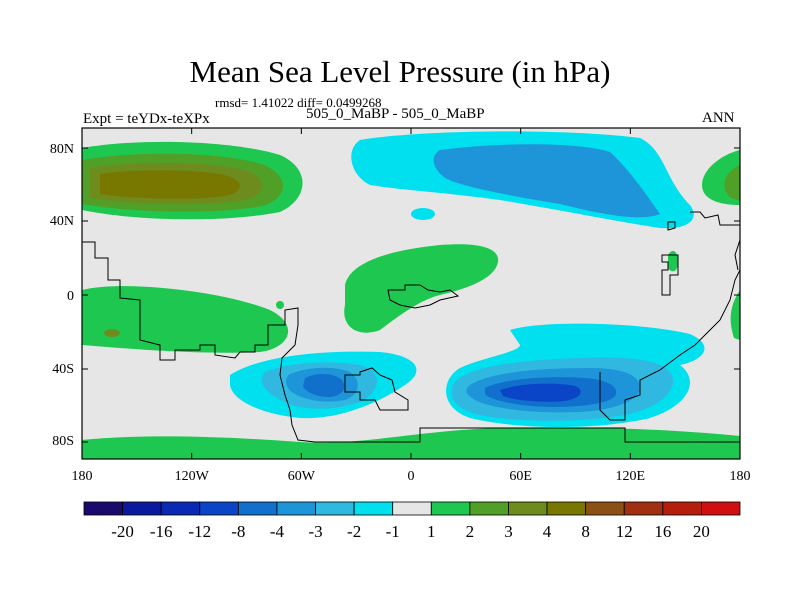 The width and height of the screenshot is (800, 600). I want to click on lon-label-180e: 180, so click(740, 476).